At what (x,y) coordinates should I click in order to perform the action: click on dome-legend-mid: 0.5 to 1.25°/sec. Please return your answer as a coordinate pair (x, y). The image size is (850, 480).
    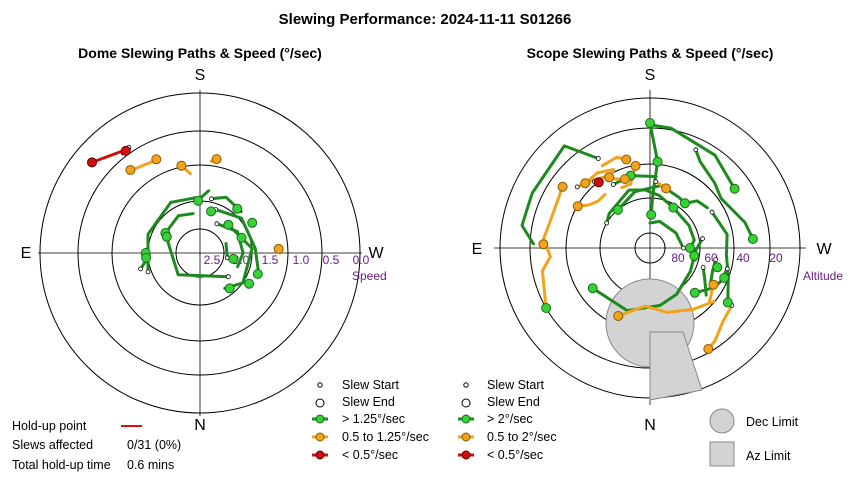
    Looking at the image, I should click on (385, 437).